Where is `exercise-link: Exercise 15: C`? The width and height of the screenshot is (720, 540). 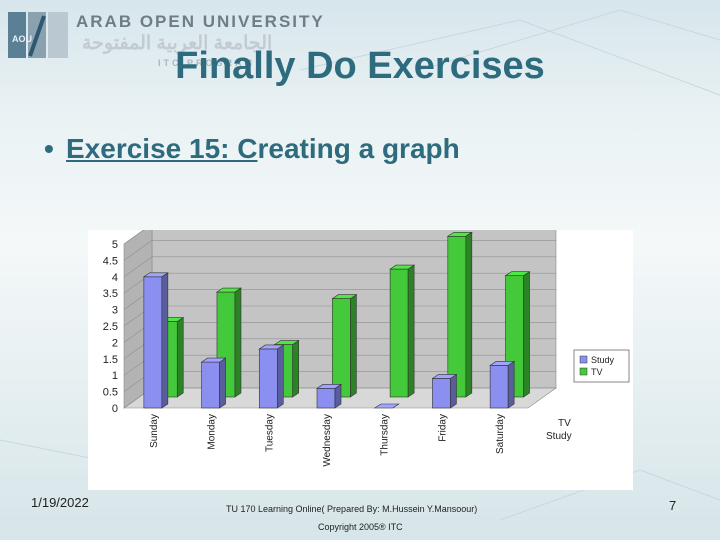 exercise-link: Exercise 15: C is located at coordinates (162, 148).